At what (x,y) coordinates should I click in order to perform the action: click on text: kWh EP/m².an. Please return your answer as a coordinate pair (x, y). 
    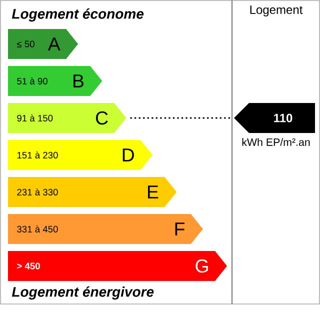
    Looking at the image, I should click on (276, 142).